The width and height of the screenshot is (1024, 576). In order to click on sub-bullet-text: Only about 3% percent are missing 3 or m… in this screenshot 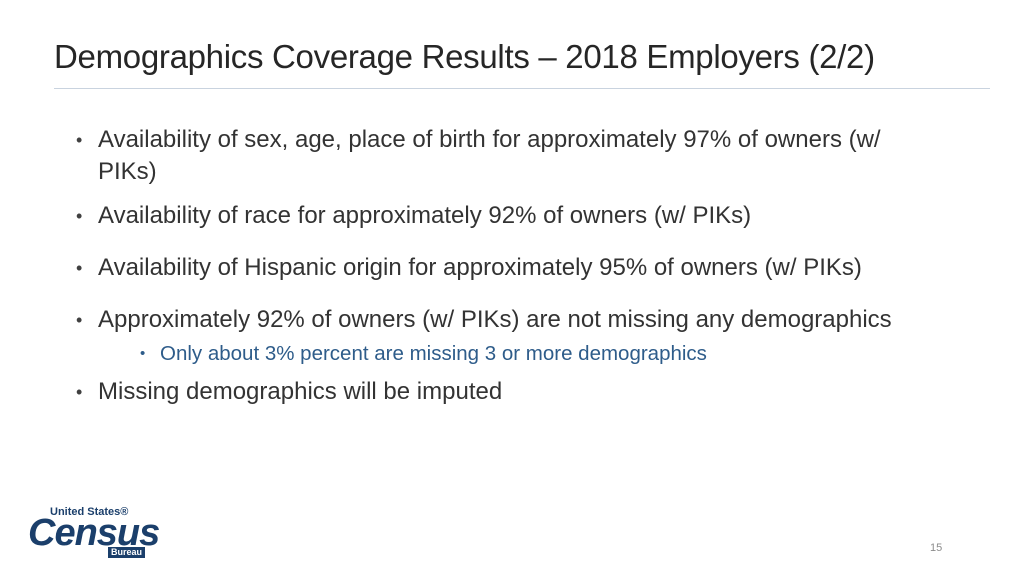, I will do `click(433, 353)`.